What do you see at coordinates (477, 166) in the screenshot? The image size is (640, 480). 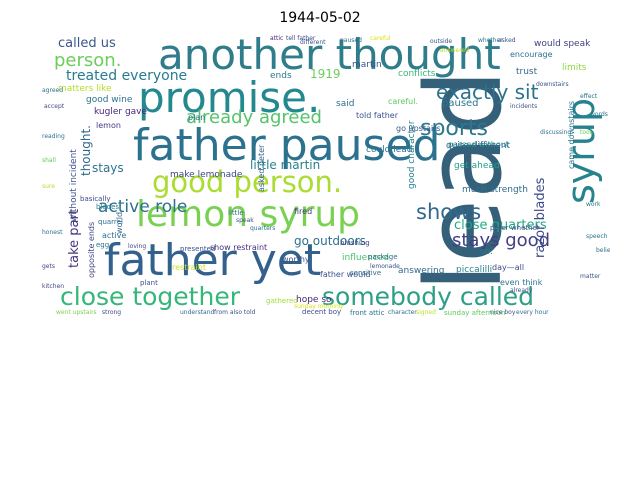 I see `word: get ahead` at bounding box center [477, 166].